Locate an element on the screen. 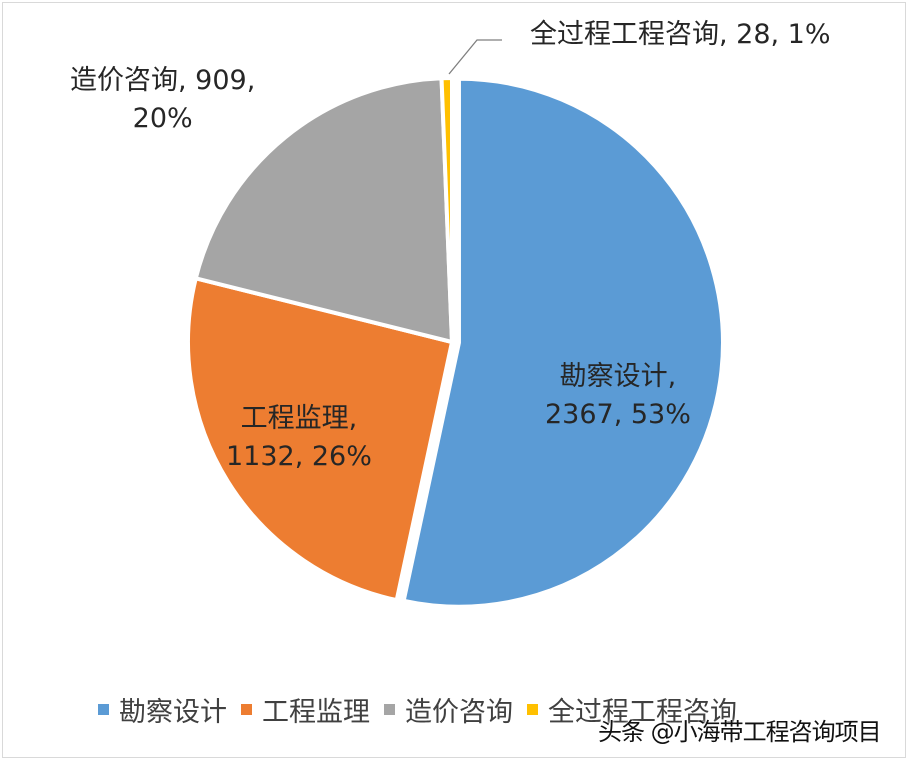 This screenshot has height=762, width=910. legend-label: 工程监理 is located at coordinates (316, 712).